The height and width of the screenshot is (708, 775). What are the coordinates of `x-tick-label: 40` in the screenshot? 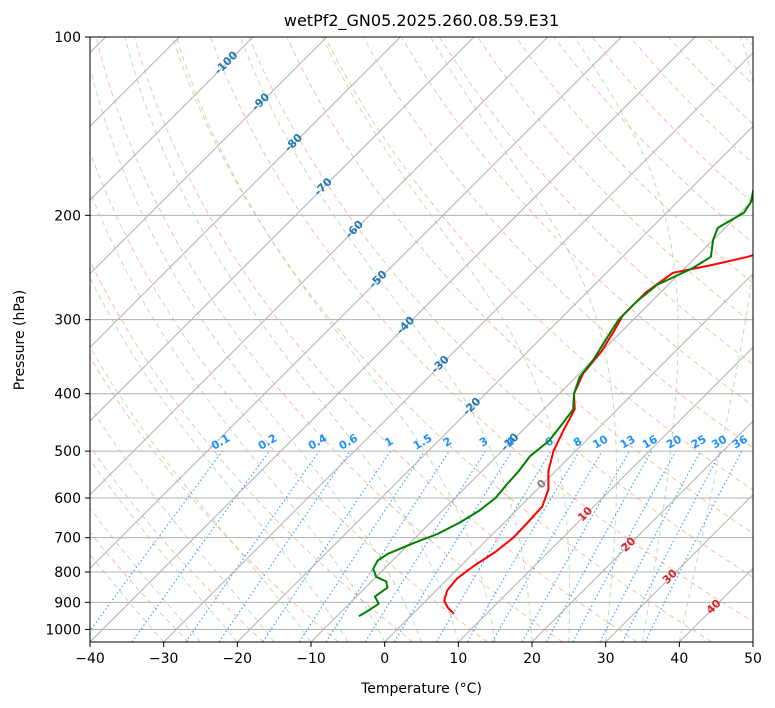 It's located at (679, 659).